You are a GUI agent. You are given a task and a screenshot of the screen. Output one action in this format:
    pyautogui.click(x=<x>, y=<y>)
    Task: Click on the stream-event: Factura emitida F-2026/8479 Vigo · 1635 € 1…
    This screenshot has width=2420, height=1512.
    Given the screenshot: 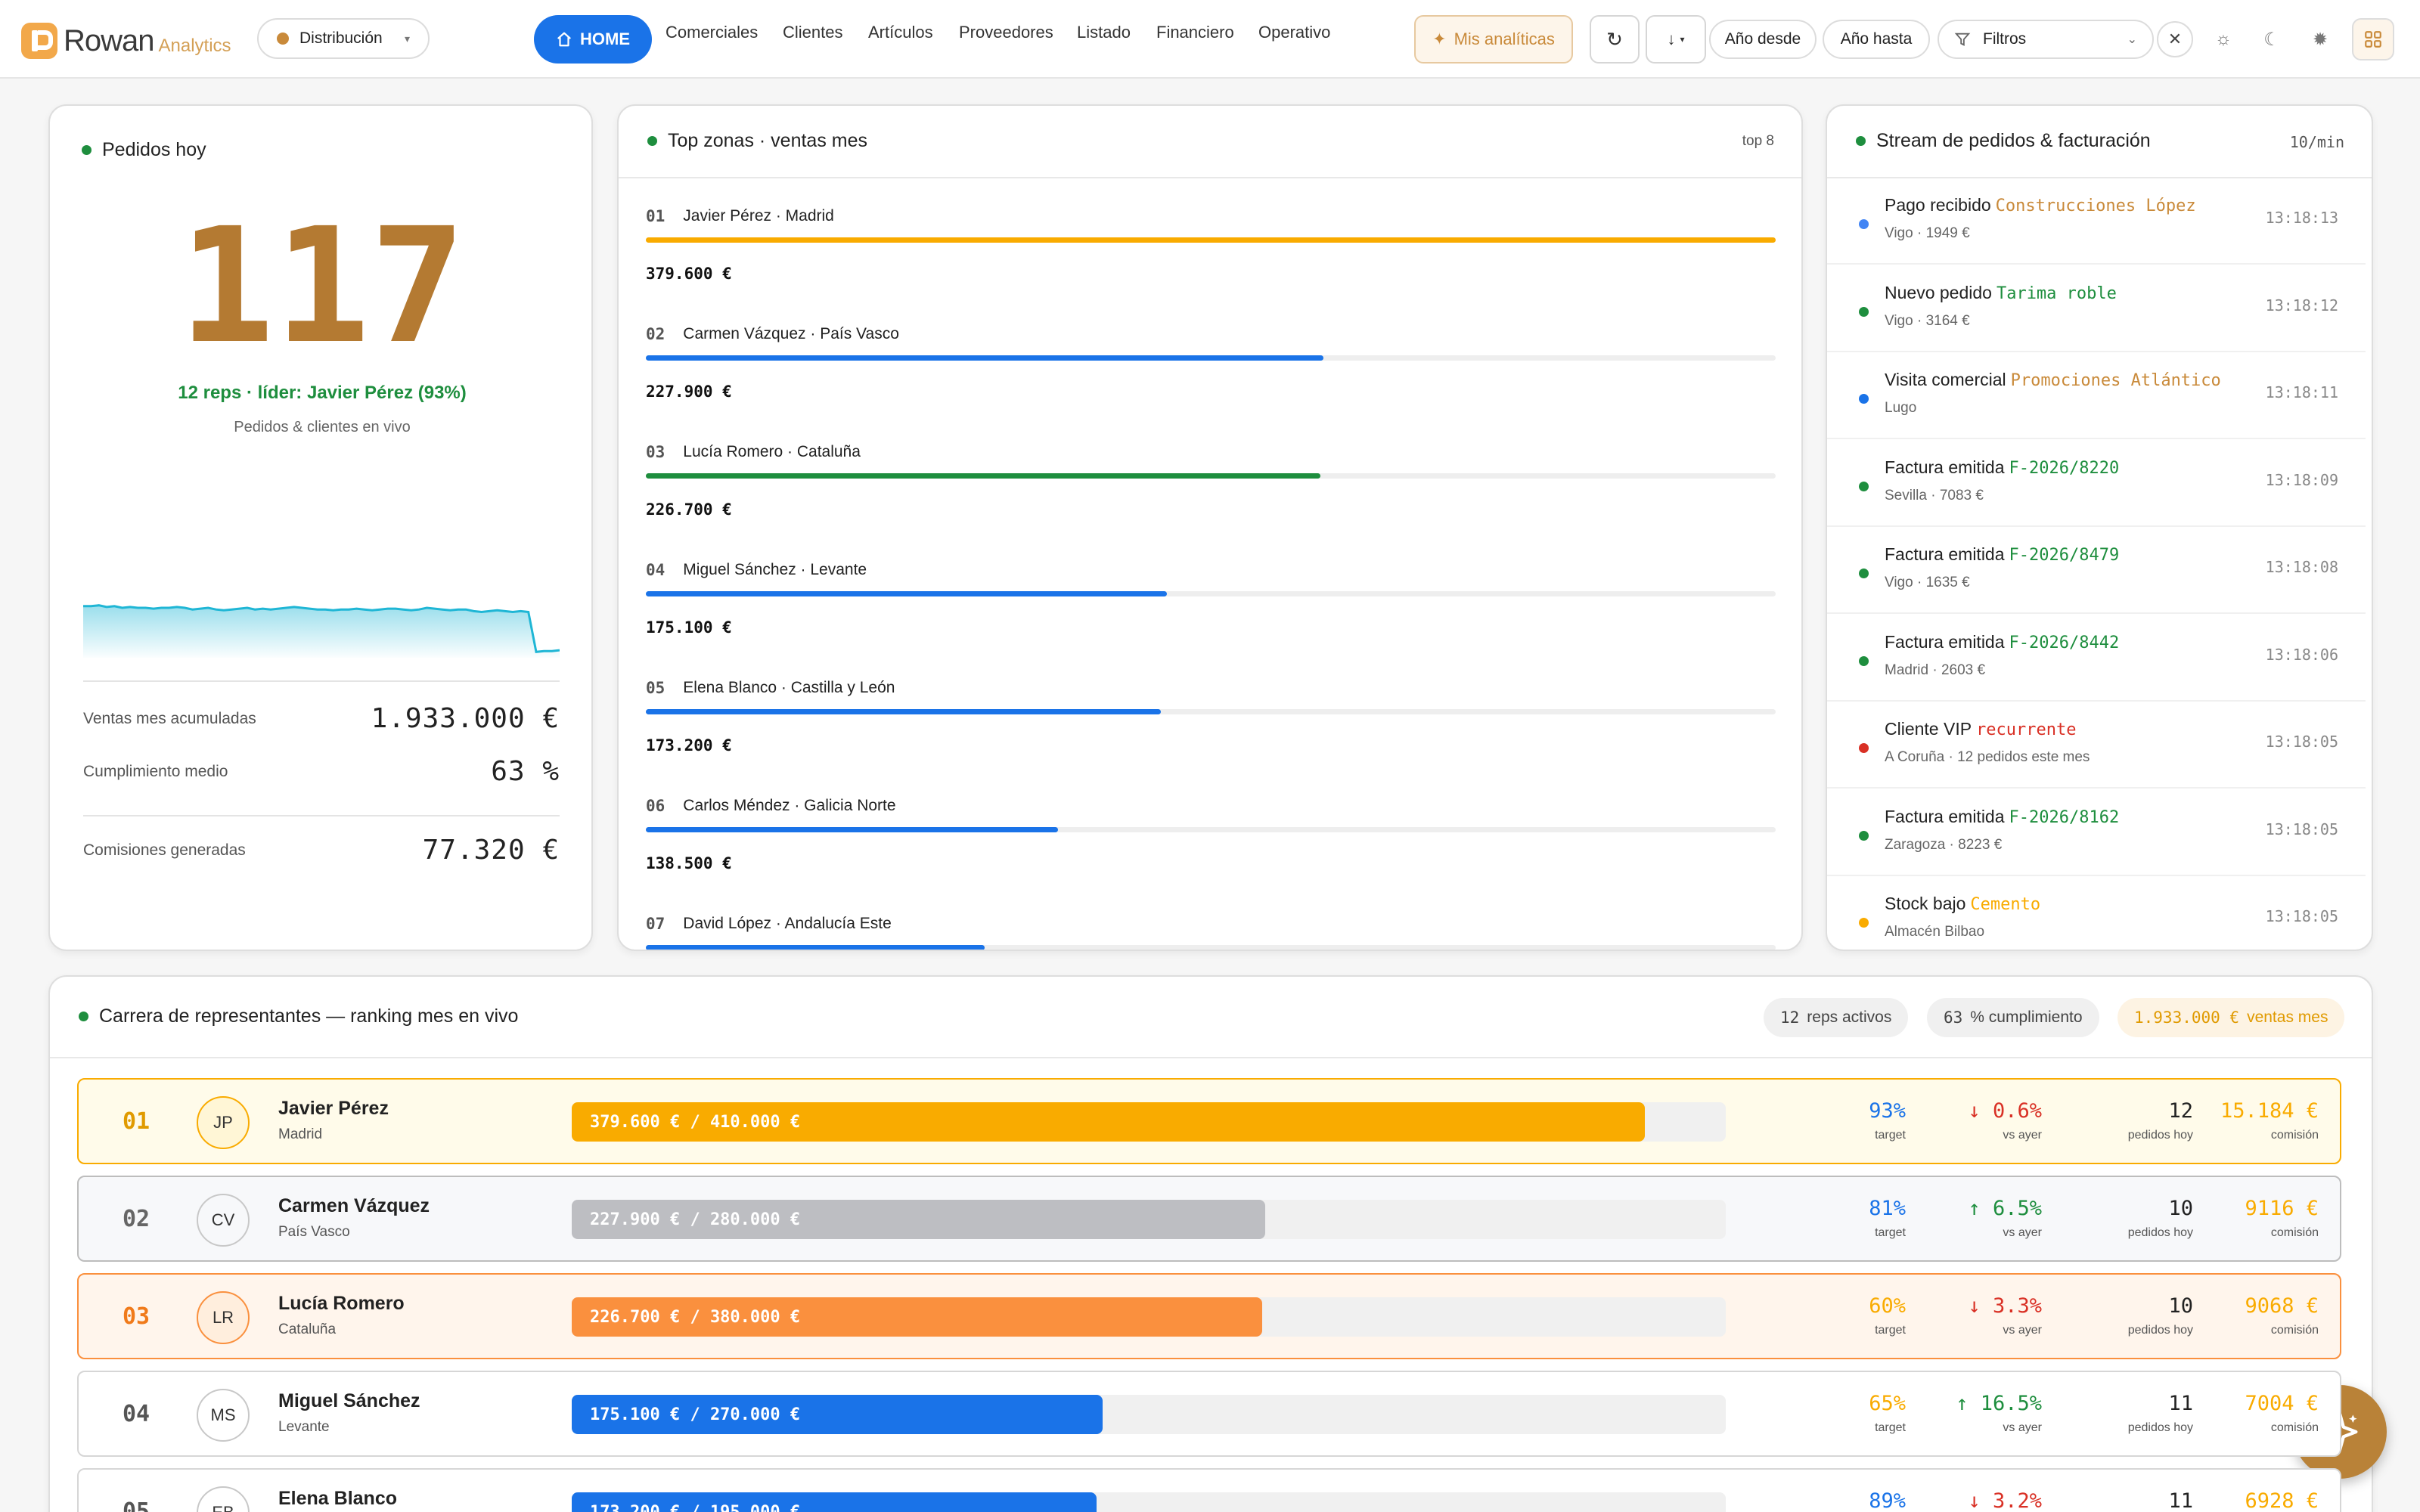 What is the action you would take?
    pyautogui.click(x=2096, y=571)
    